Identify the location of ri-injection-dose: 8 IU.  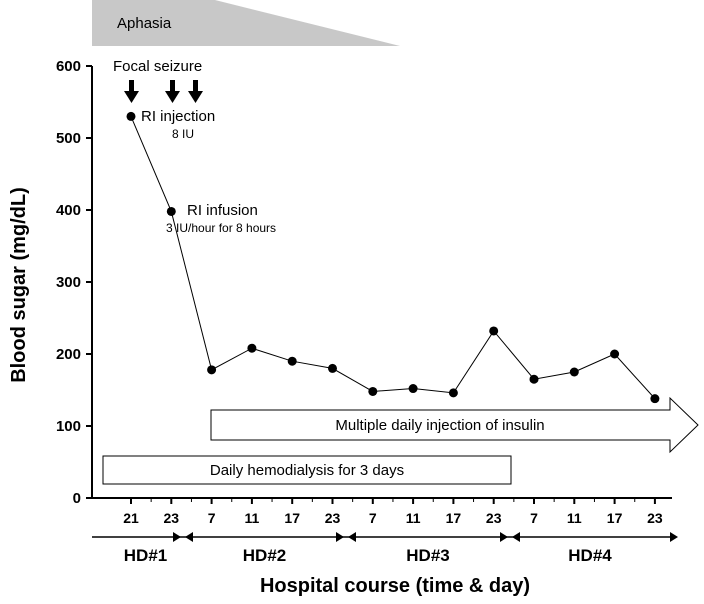
(183, 134).